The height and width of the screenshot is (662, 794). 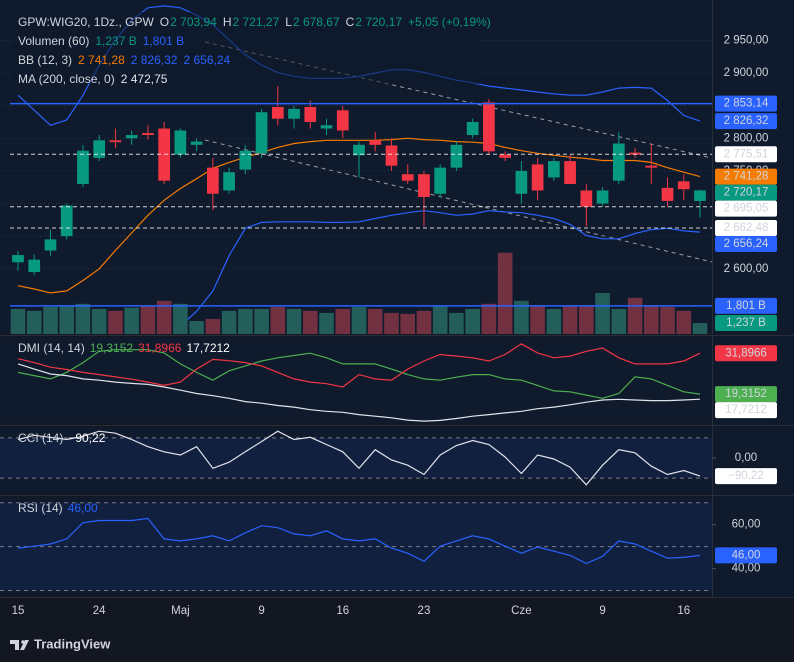 What do you see at coordinates (424, 611) in the screenshot?
I see `x-tick-label: 23` at bounding box center [424, 611].